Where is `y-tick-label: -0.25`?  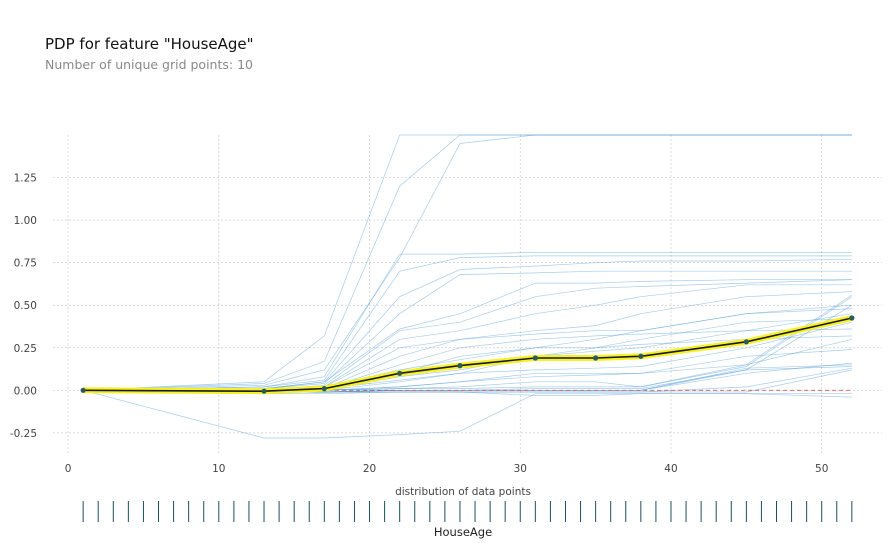
y-tick-label: -0.25 is located at coordinates (23, 434).